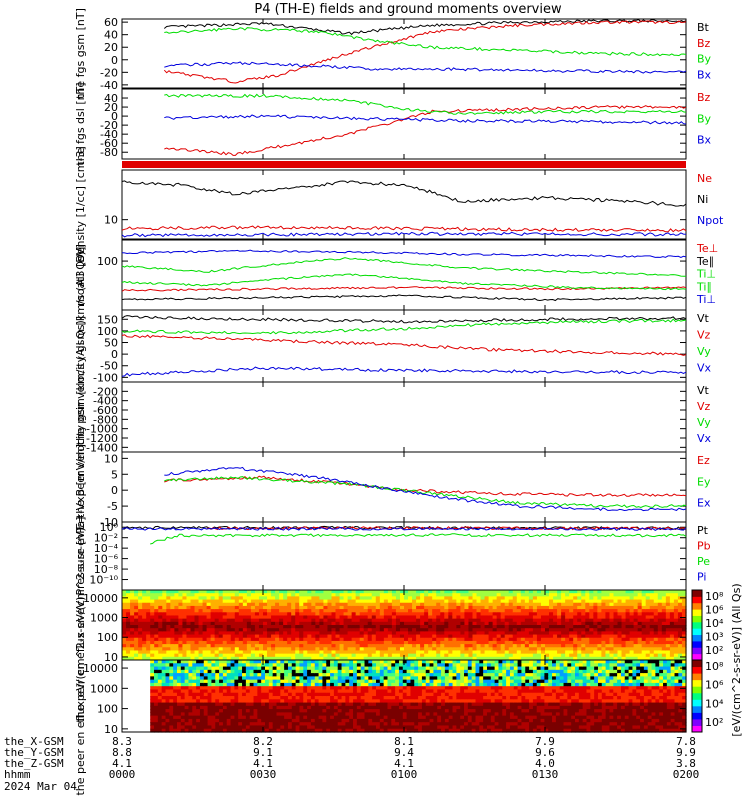  What do you see at coordinates (109, 72) in the screenshot?
I see `y-tick-label: -20` at bounding box center [109, 72].